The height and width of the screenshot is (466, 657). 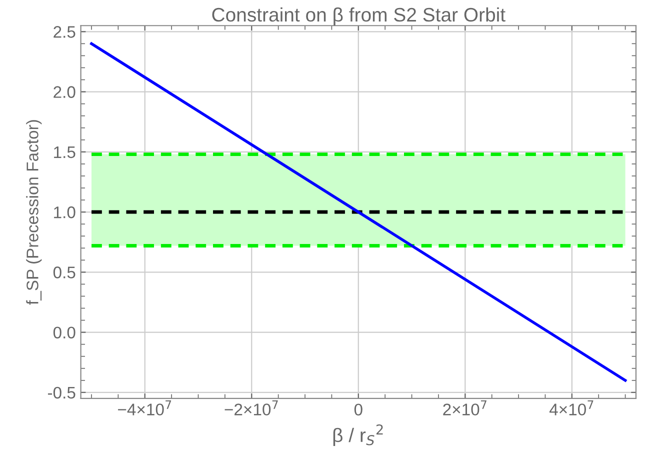 I want to click on x-tick-label: 4×10$^{7}$, so click(x=571, y=408).